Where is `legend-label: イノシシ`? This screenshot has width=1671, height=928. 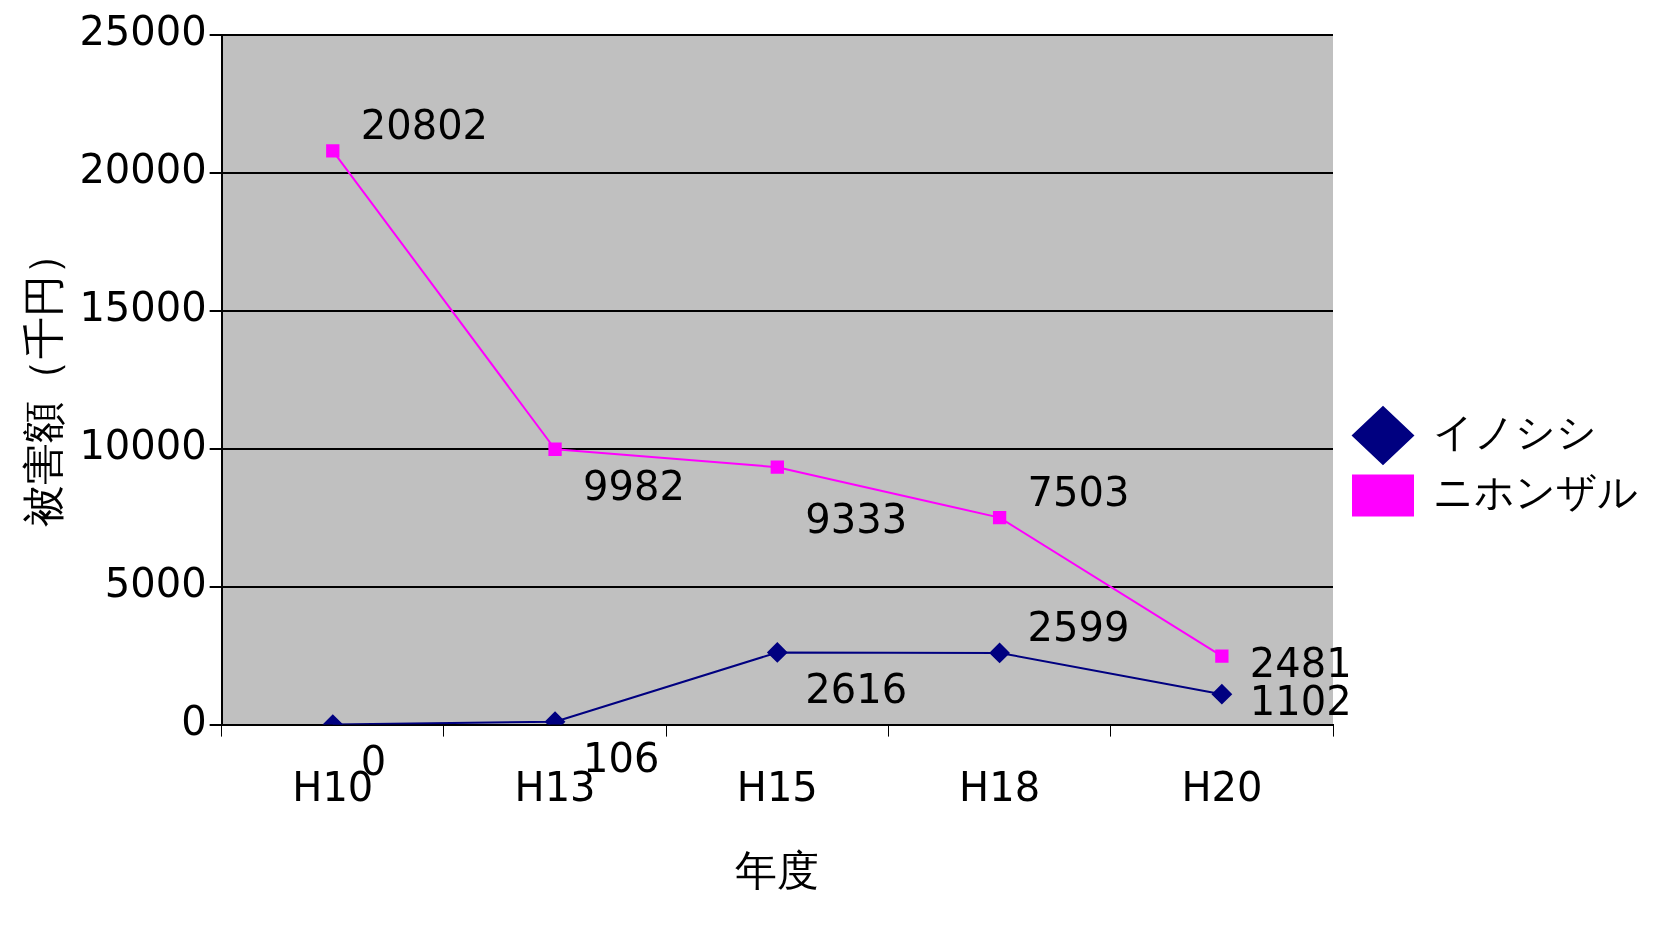
legend-label: イノシシ is located at coordinates (1515, 431).